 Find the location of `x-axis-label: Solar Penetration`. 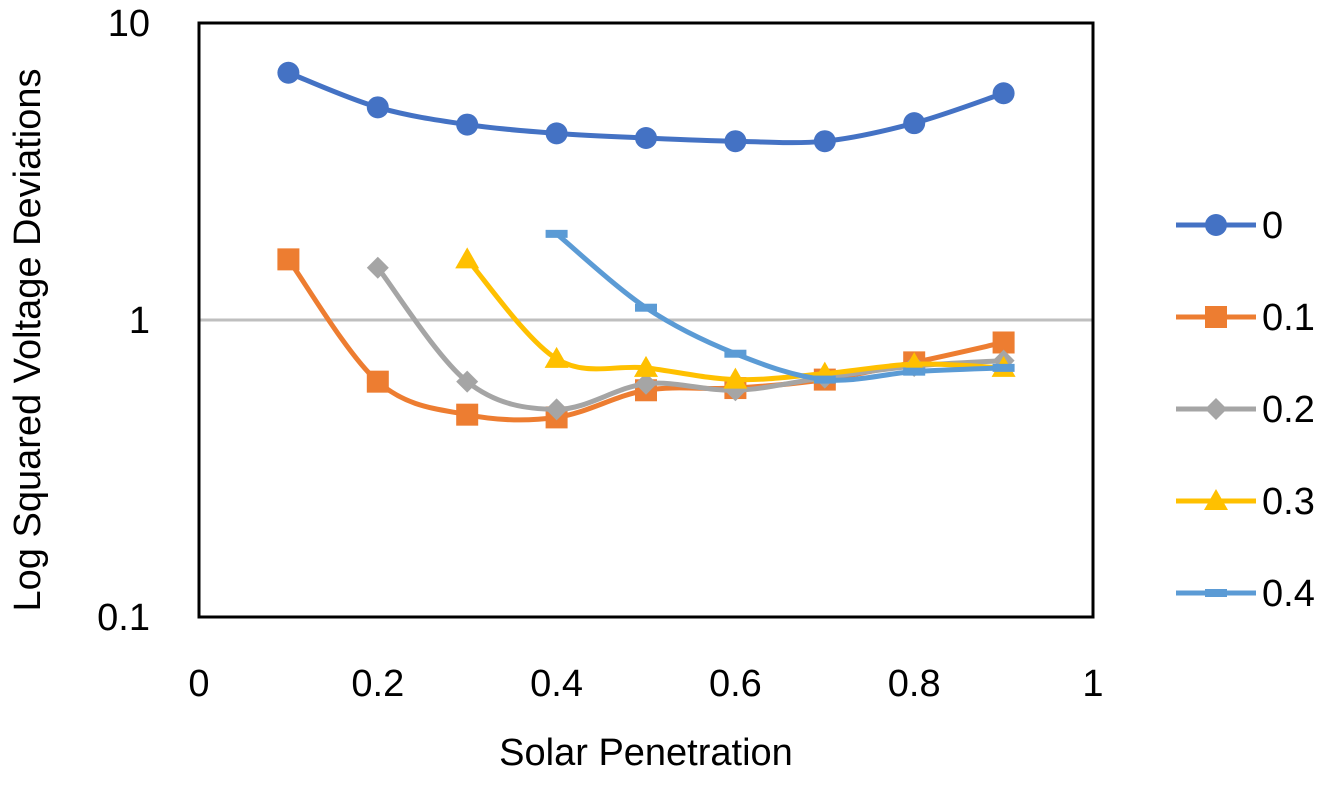

x-axis-label: Solar Penetration is located at coordinates (646, 753).